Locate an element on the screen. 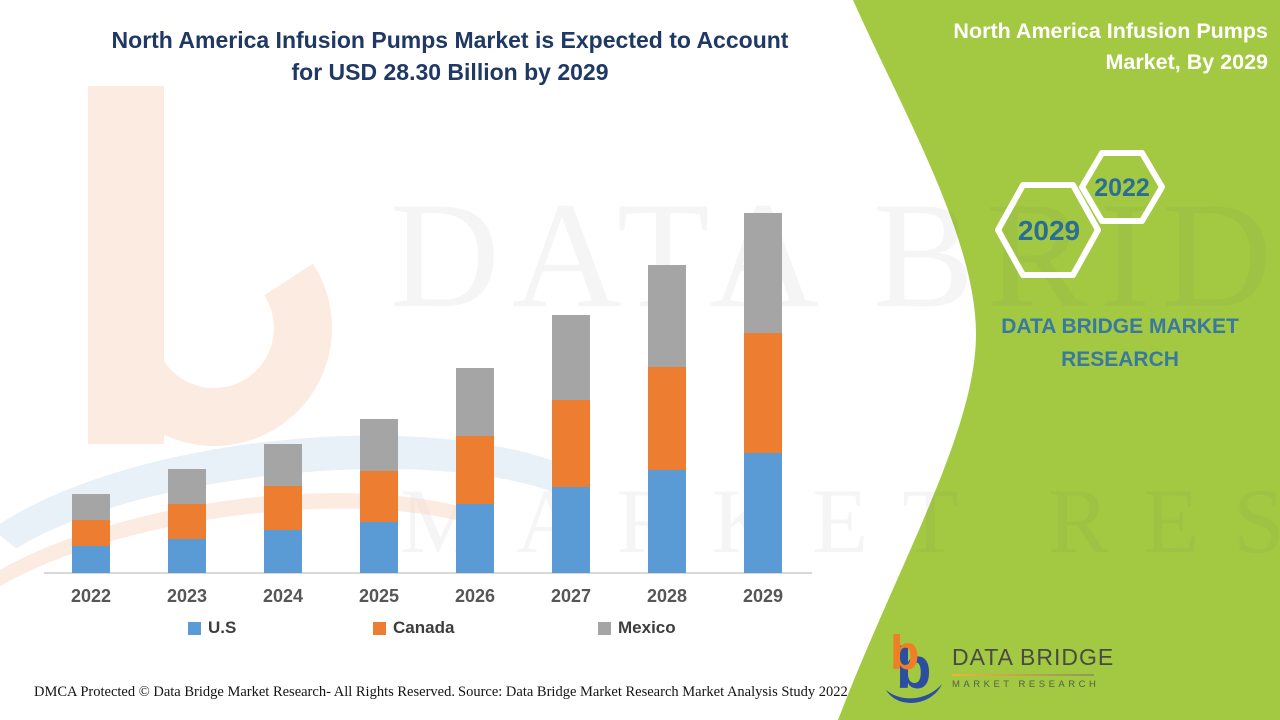  bar-segment-canada-2023 is located at coordinates (187, 521).